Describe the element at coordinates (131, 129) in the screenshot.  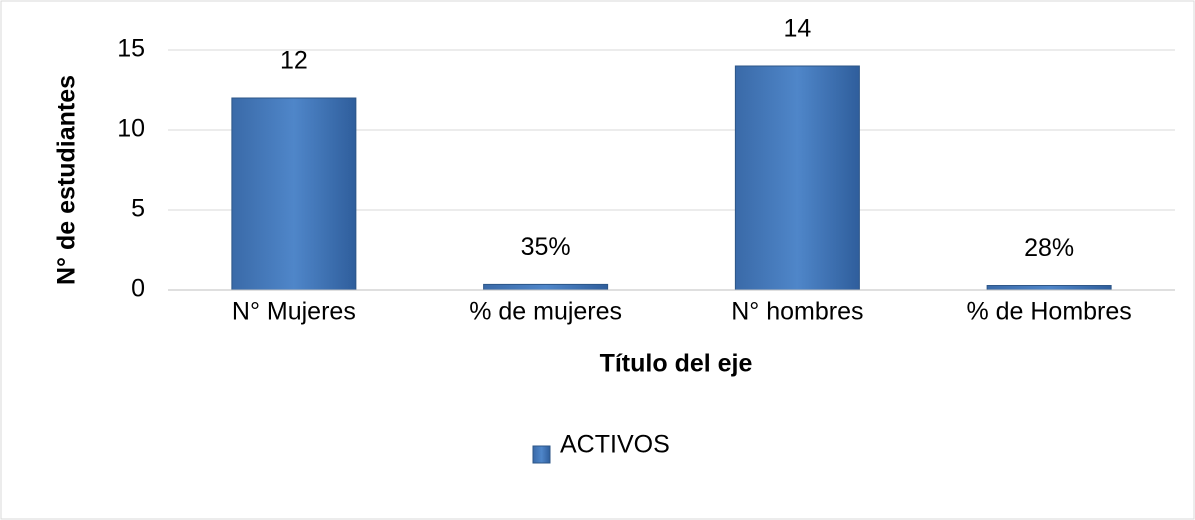
I see `y-tick-label: 10` at that location.